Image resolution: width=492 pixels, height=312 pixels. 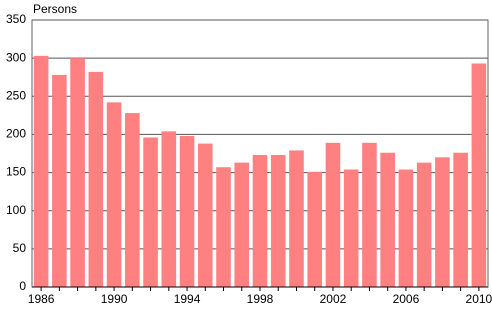 I want to click on x-tick-label: 1986, so click(x=41, y=299).